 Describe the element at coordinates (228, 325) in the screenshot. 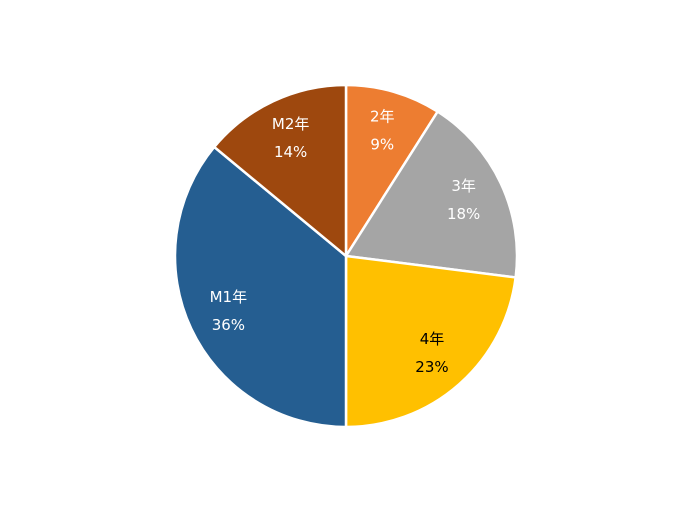

I see `slice-value-label: 36%` at that location.